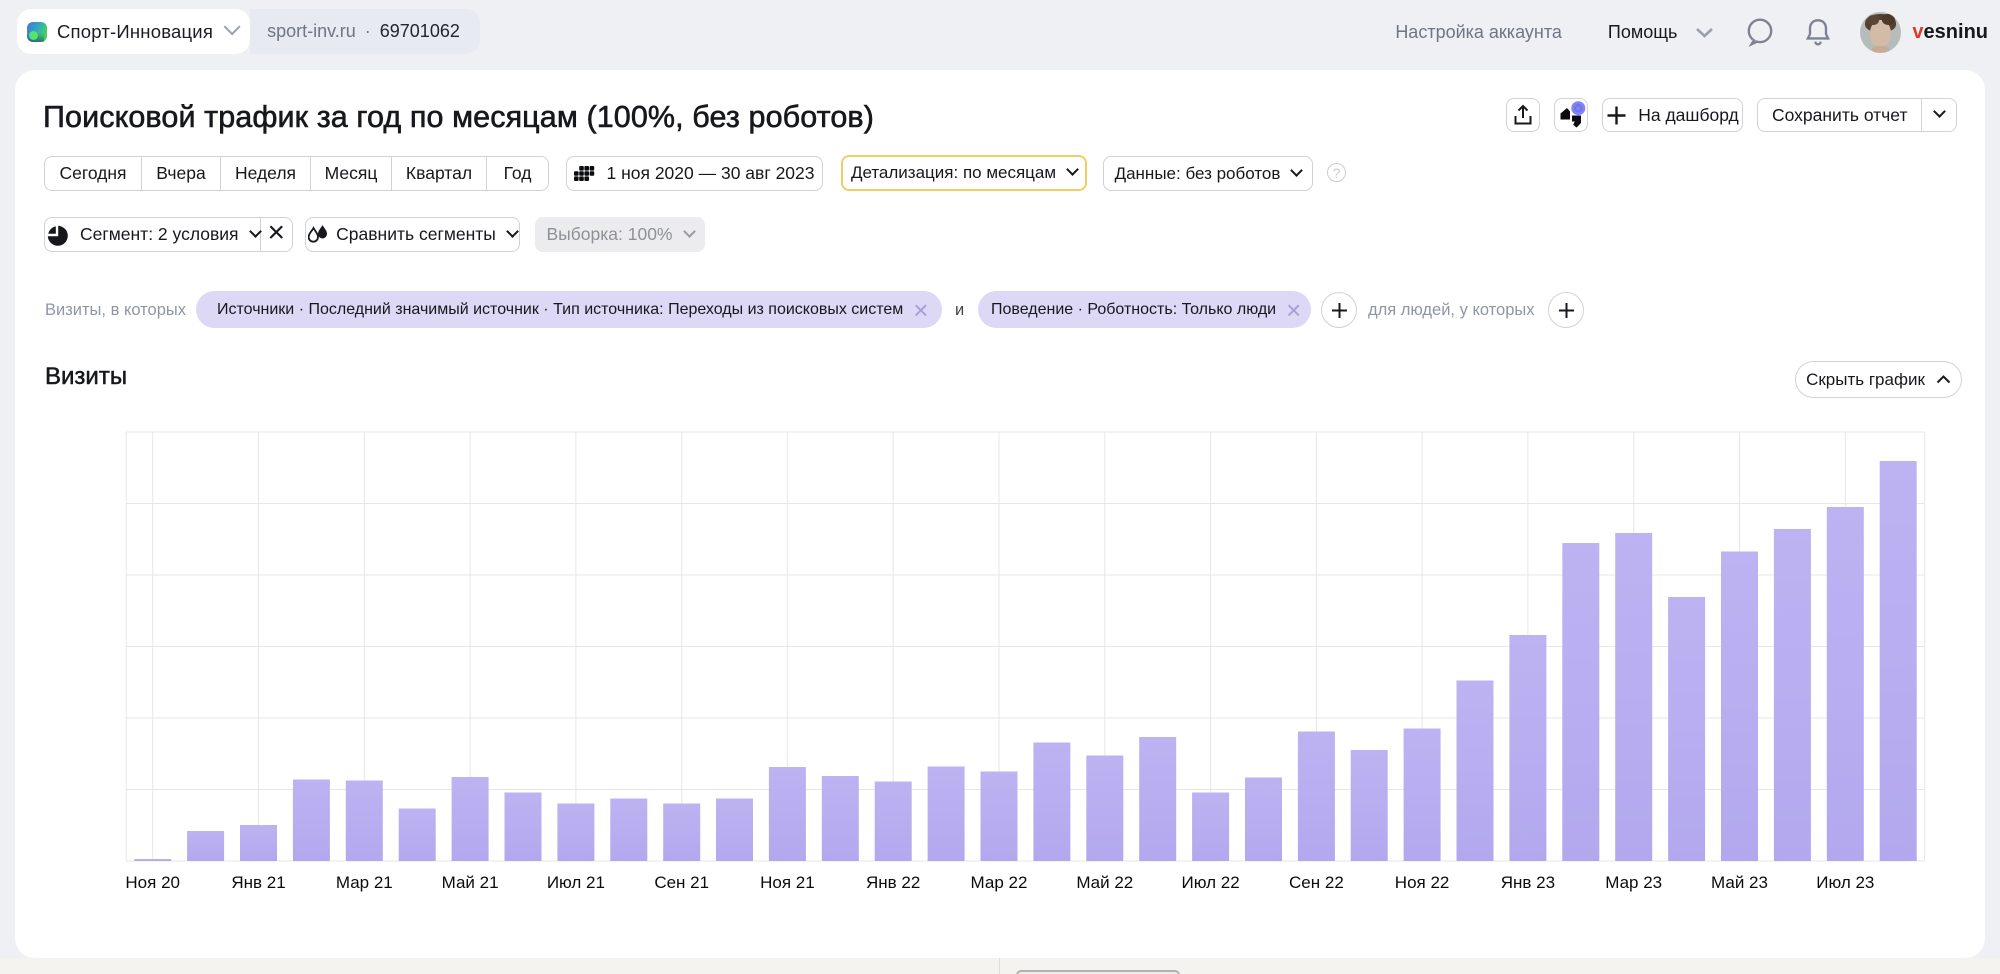  I want to click on svg-text: Май 22, so click(1104, 882).